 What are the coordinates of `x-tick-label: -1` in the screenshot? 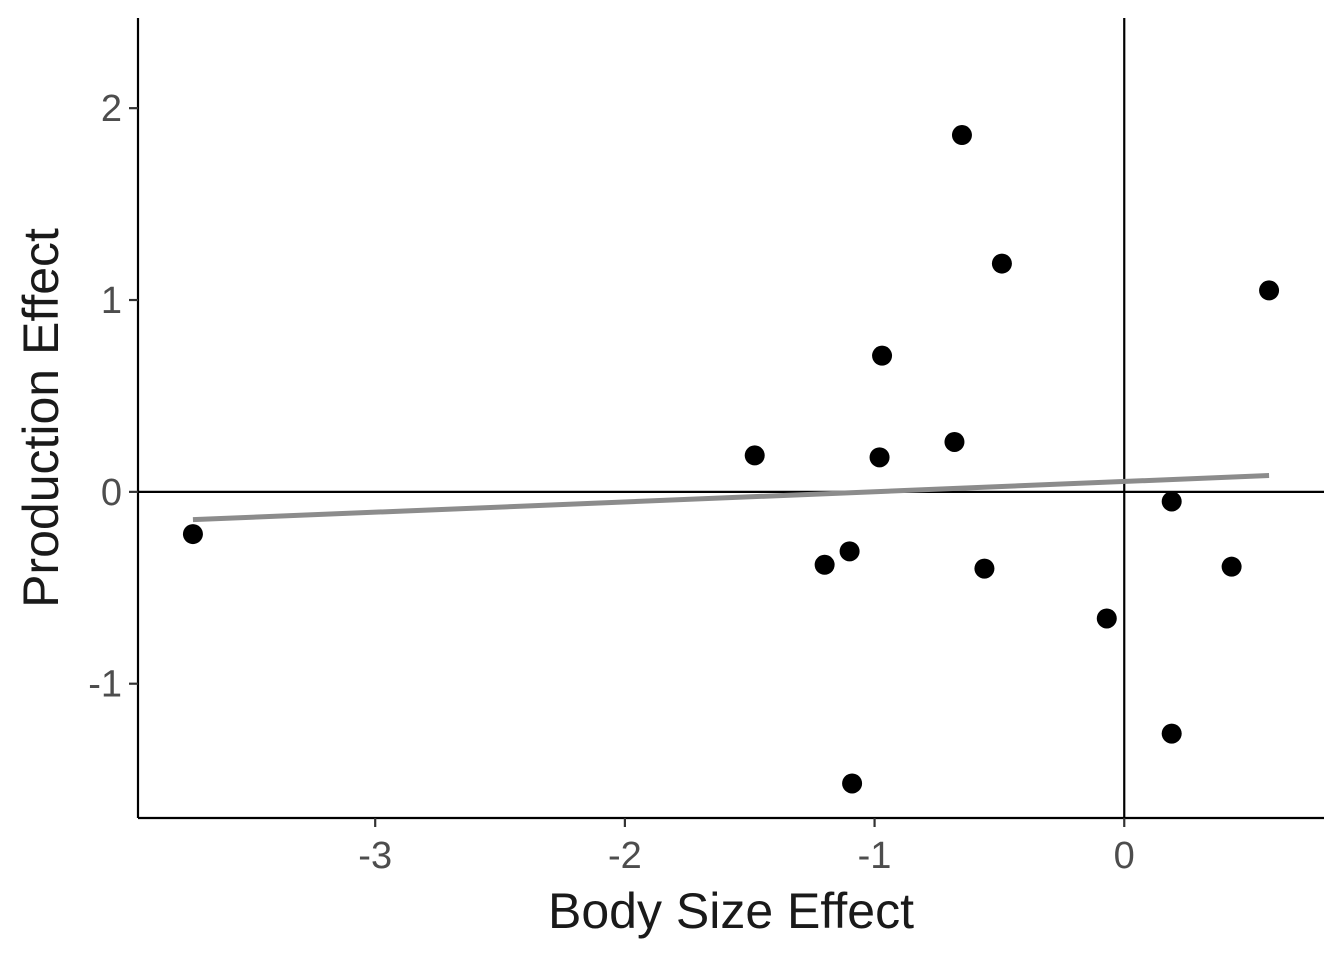 It's located at (875, 856).